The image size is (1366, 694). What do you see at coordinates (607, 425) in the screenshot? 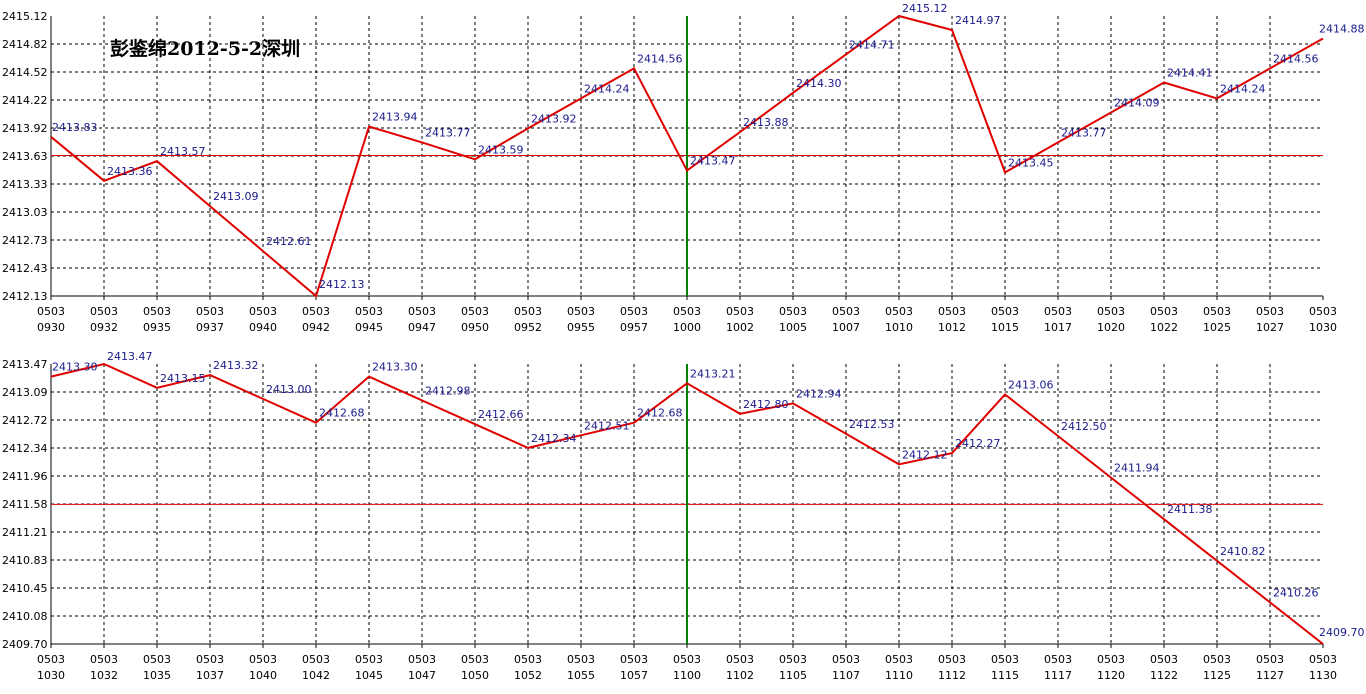
I see `data-label: 2412.51` at bounding box center [607, 425].